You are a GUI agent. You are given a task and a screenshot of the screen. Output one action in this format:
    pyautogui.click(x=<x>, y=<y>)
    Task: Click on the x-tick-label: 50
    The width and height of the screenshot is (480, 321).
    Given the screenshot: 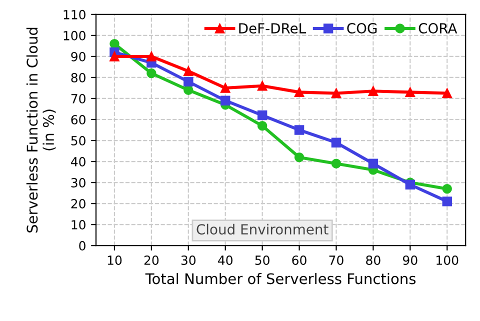 What is the action you would take?
    pyautogui.click(x=262, y=260)
    